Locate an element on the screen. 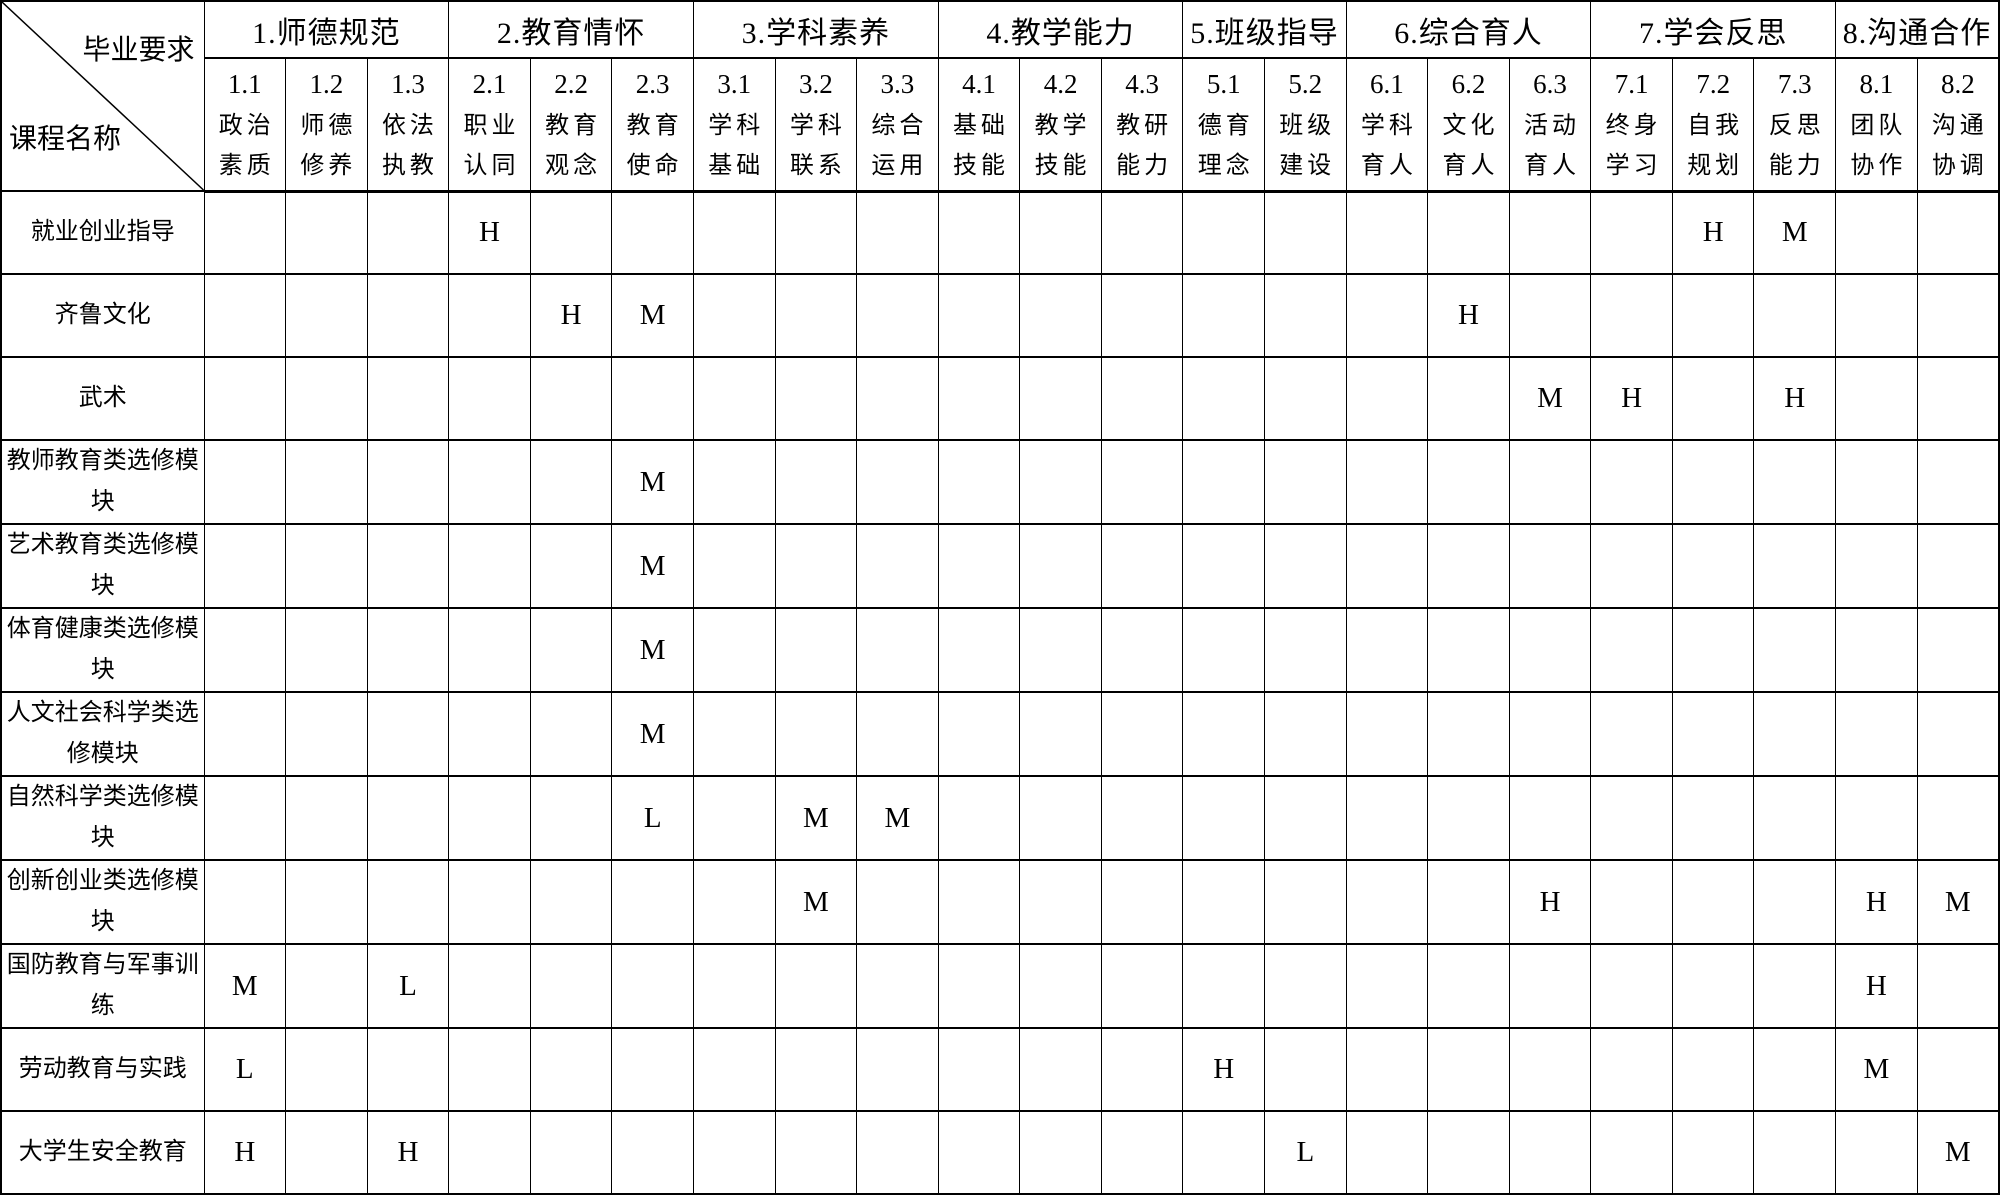 The height and width of the screenshot is (1195, 2000). table-row: 人文社会科学类选修模块 M is located at coordinates (1000, 734).